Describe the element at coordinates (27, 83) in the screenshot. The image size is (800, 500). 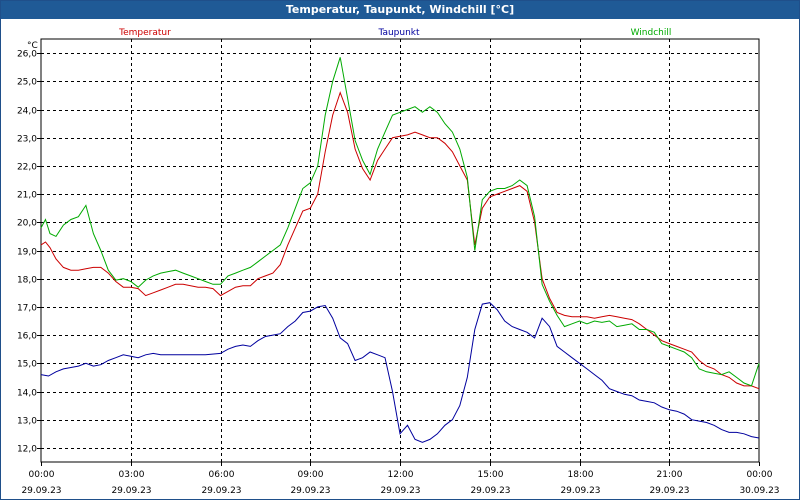
I see `y-tick-label: 25,0` at that location.